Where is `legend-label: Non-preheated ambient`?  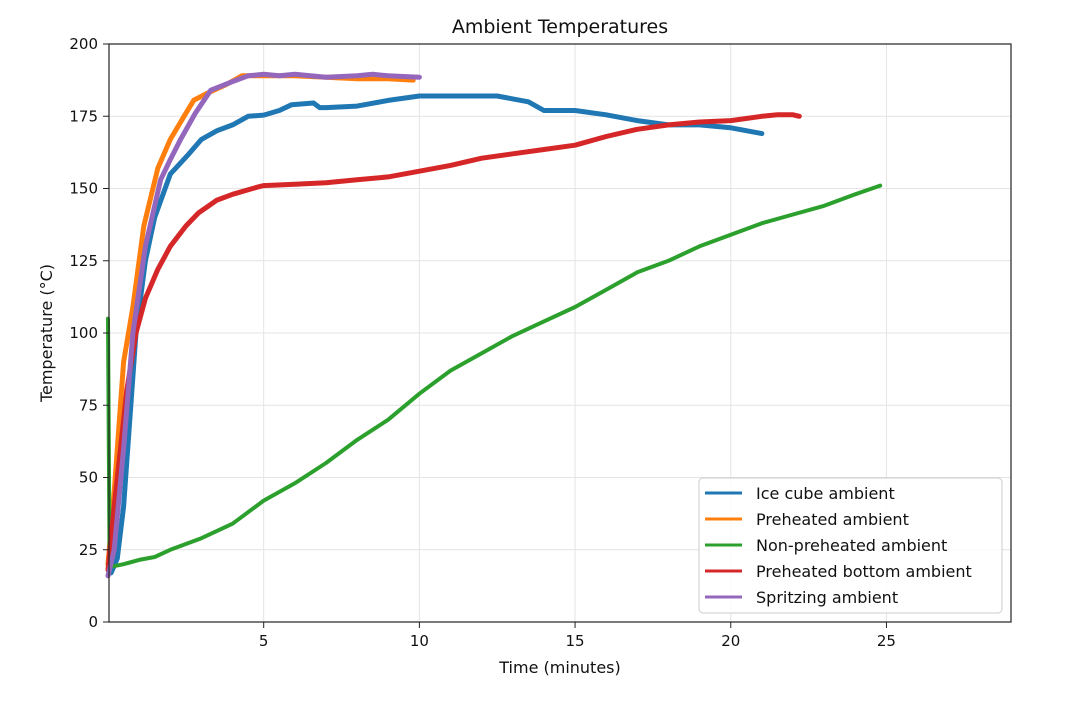 legend-label: Non-preheated ambient is located at coordinates (851, 545).